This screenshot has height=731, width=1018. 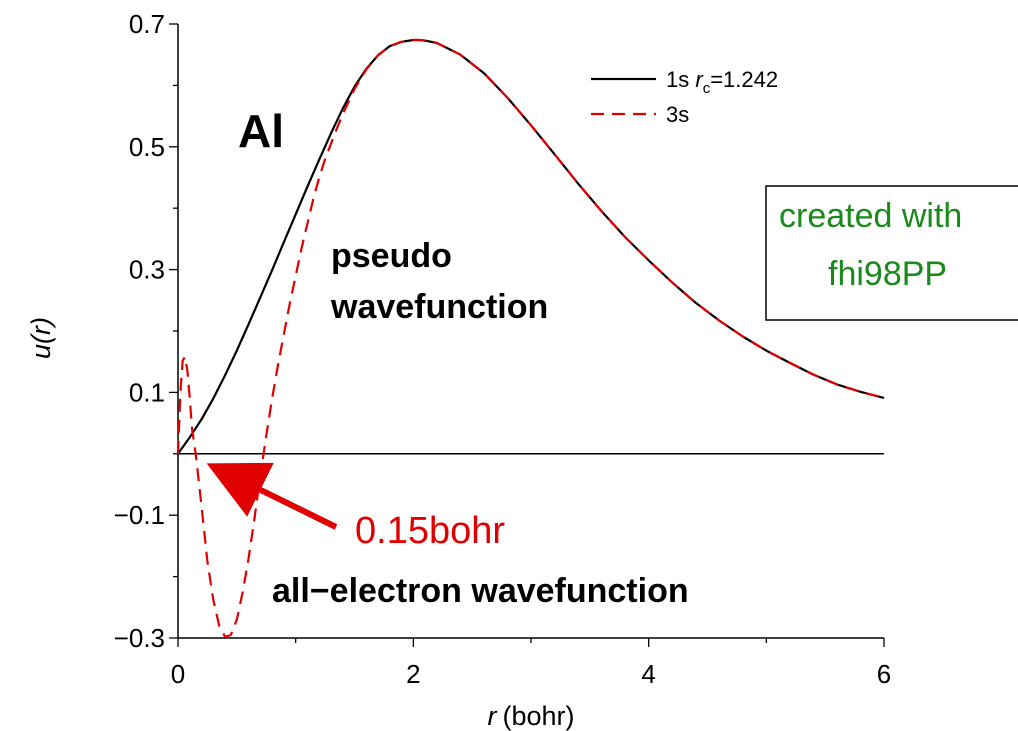 What do you see at coordinates (272, 496) in the screenshot?
I see `cutoff-arrow` at bounding box center [272, 496].